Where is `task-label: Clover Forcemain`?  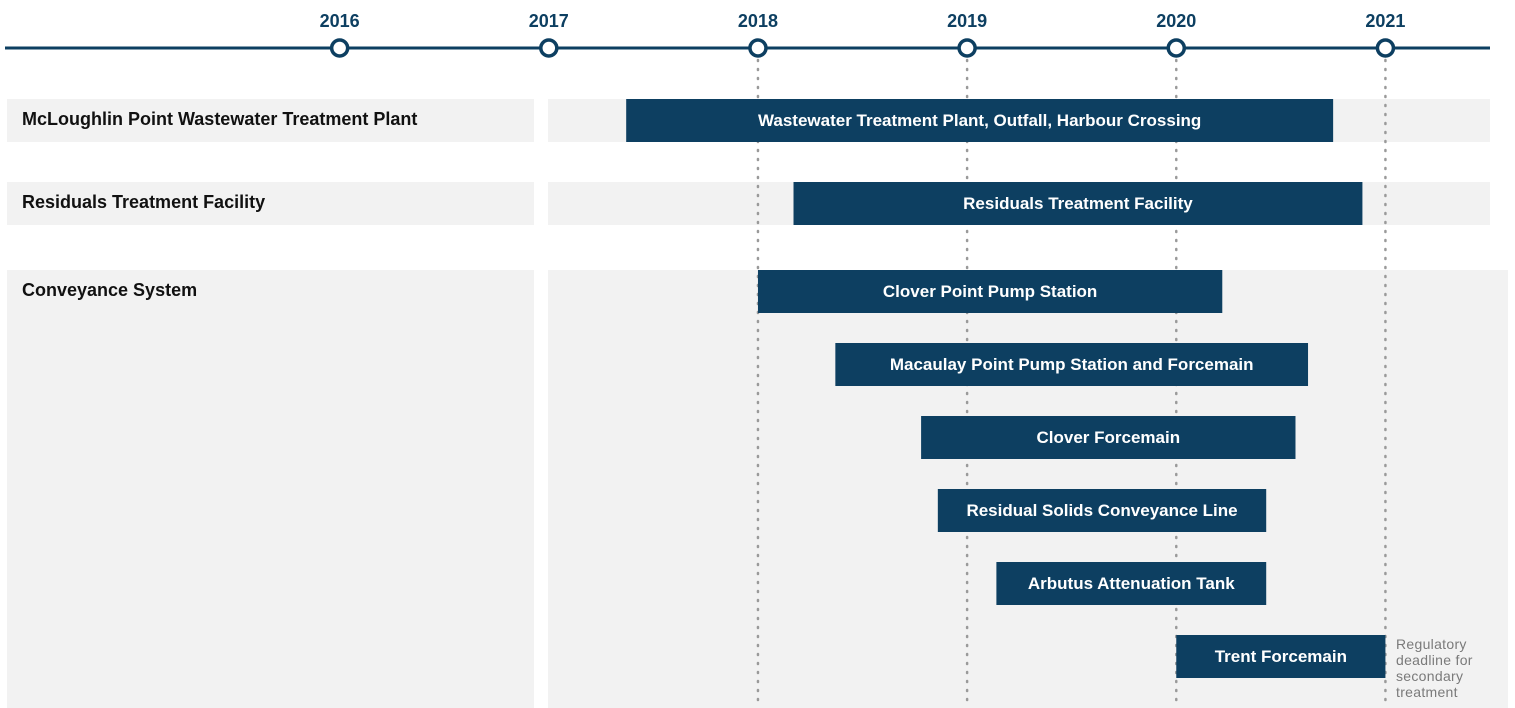 task-label: Clover Forcemain is located at coordinates (1108, 437).